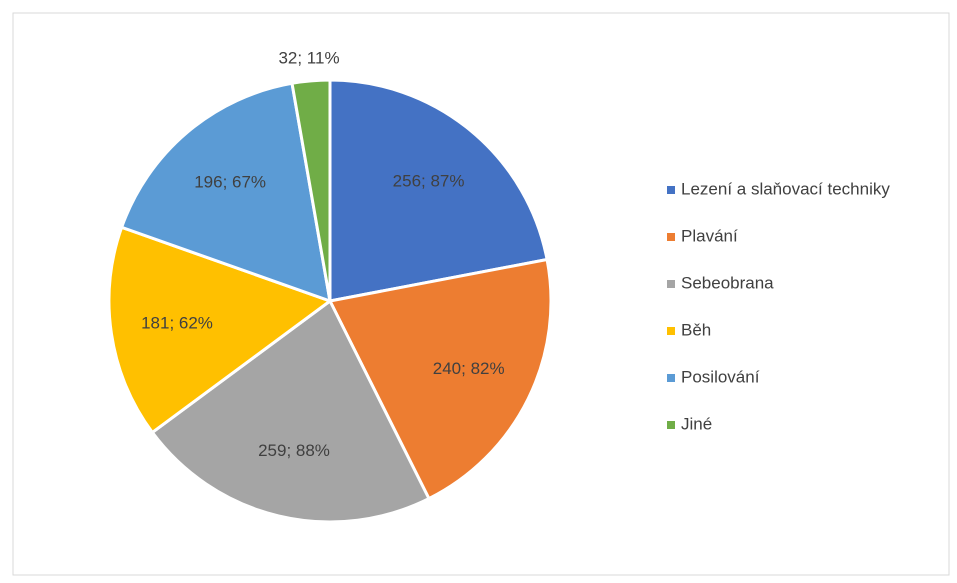  Describe the element at coordinates (177, 322) in the screenshot. I see `data-label: 181; 62%` at that location.